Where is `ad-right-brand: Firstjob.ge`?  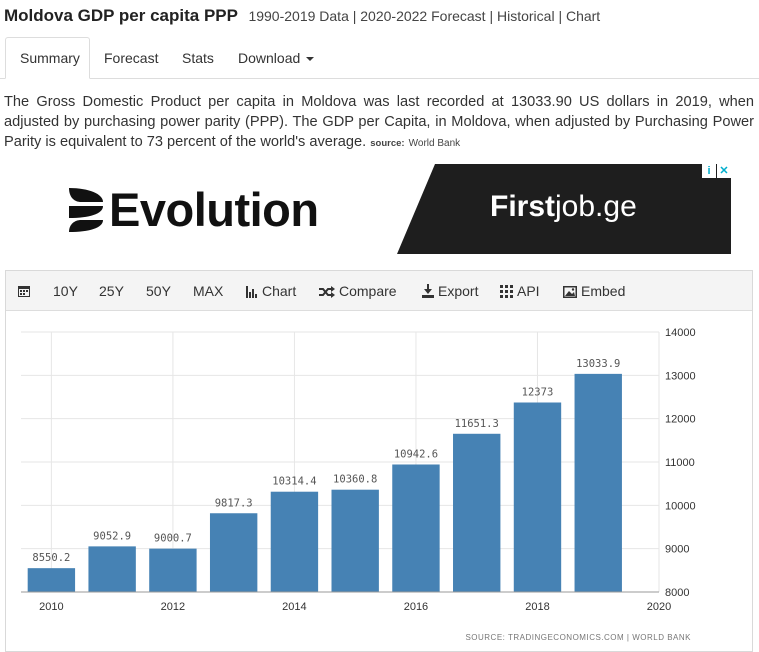
ad-right-brand: Firstjob.ge is located at coordinates (563, 207).